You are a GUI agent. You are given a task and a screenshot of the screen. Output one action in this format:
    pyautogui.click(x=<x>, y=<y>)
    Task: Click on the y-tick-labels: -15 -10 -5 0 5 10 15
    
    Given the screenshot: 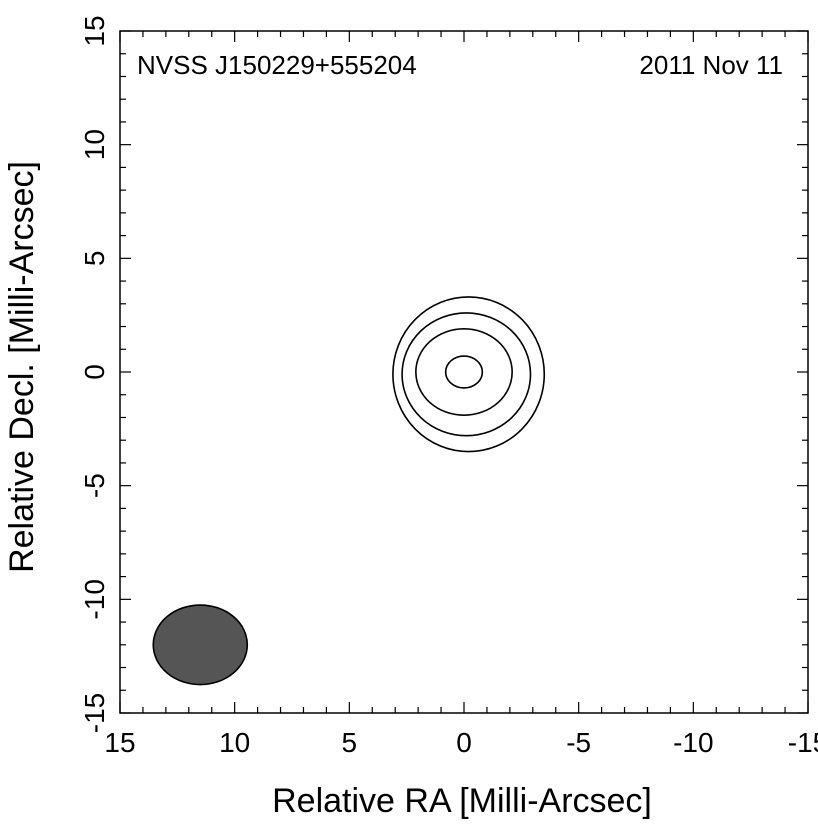 What is the action you would take?
    pyautogui.click(x=94, y=374)
    